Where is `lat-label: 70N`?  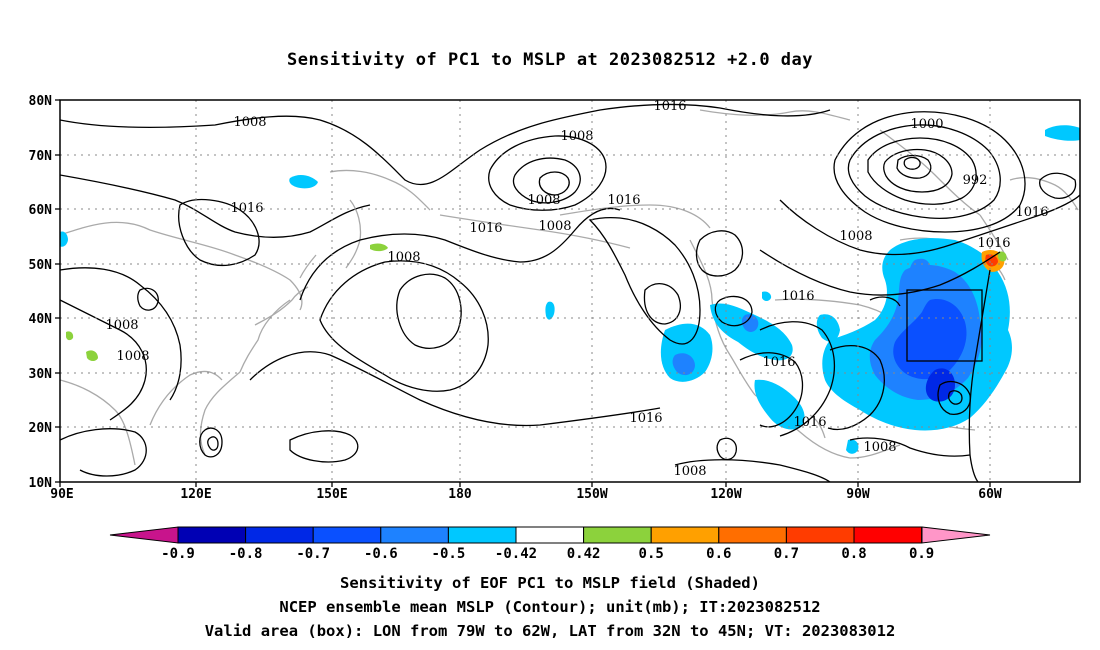 lat-label: 70N is located at coordinates (41, 156).